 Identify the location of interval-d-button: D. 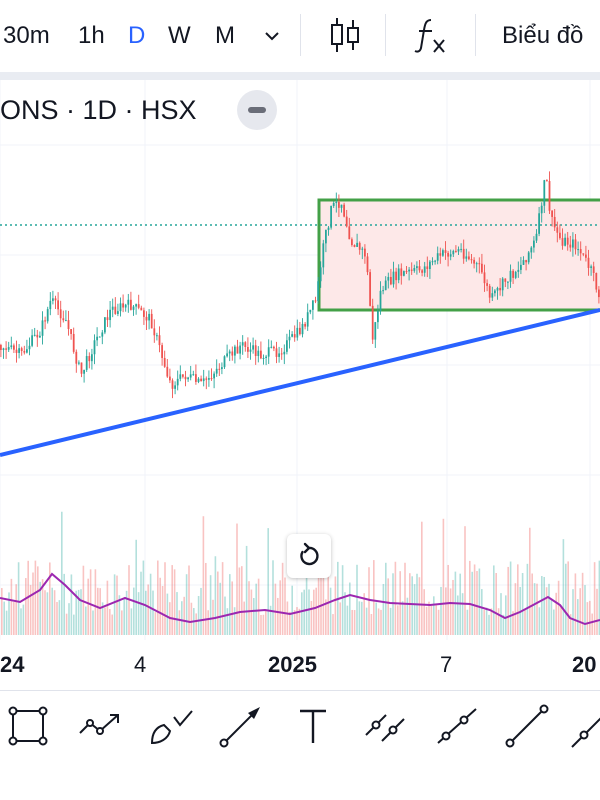
(137, 35).